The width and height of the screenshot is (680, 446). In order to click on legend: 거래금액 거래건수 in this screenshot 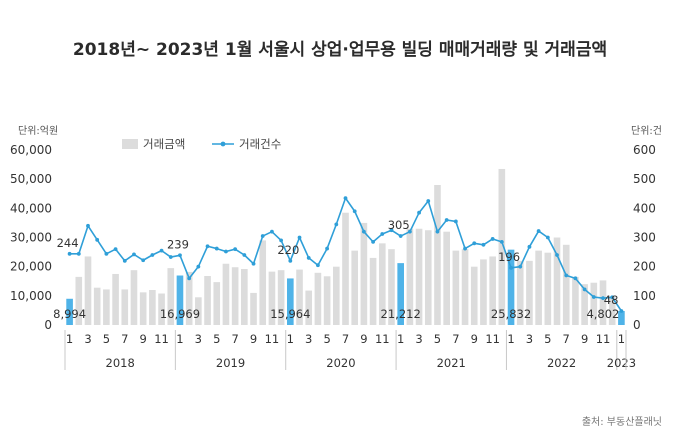, I will do `click(201, 144)`.